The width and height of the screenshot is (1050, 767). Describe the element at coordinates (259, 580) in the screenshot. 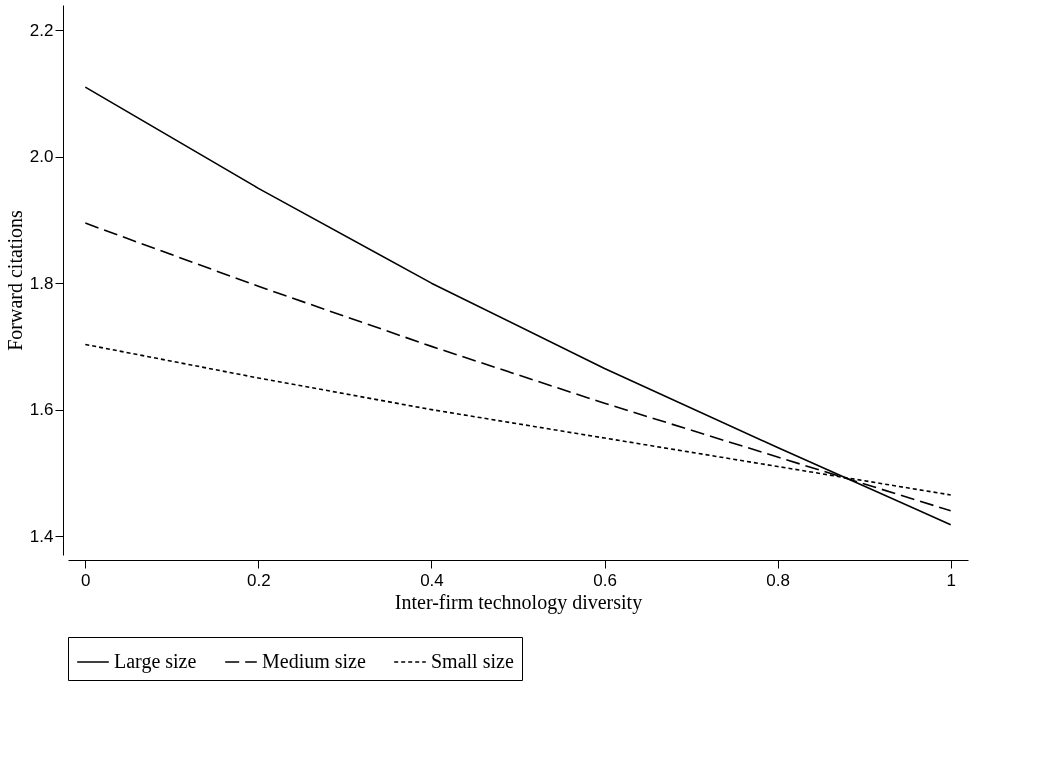

I see `x-tick-label: 0.2` at that location.